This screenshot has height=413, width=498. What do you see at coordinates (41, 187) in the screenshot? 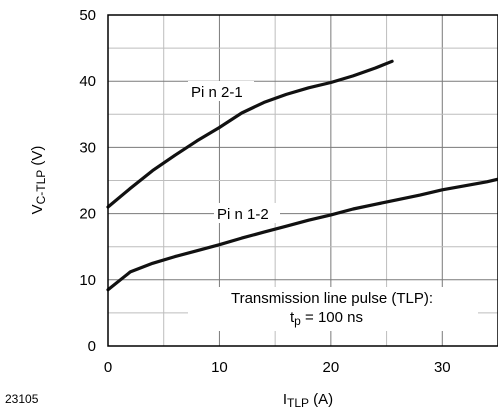
I see `y-axis-label-sub: C-TLP` at bounding box center [41, 187].